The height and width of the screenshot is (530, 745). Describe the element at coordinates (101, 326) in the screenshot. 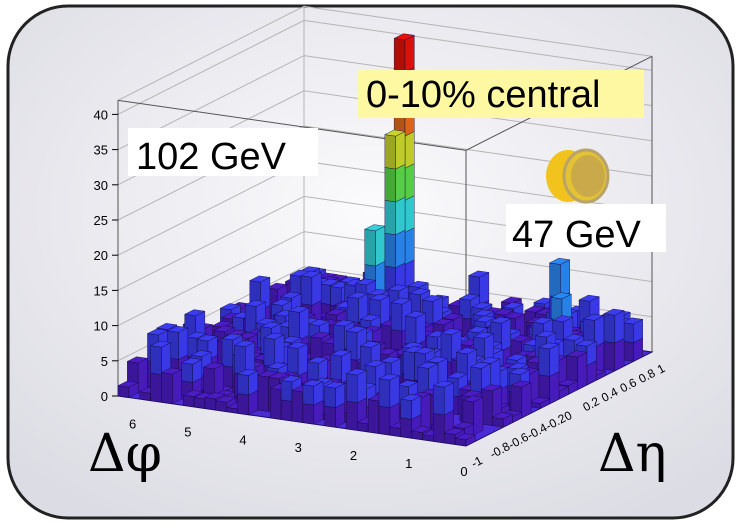

I see `z-tick-label: 10` at that location.